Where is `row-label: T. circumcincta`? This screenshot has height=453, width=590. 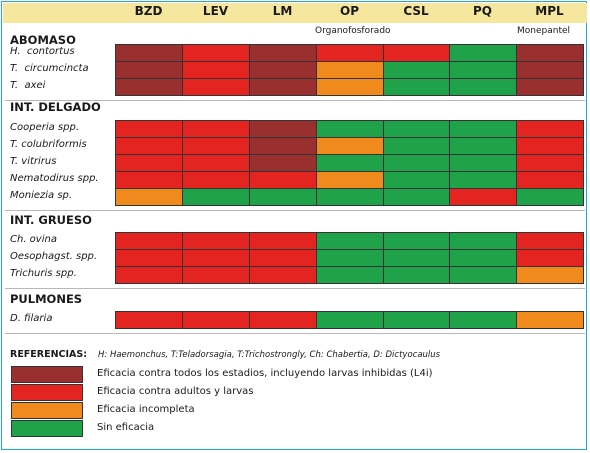 row-label: T. circumcincta is located at coordinates (49, 68).